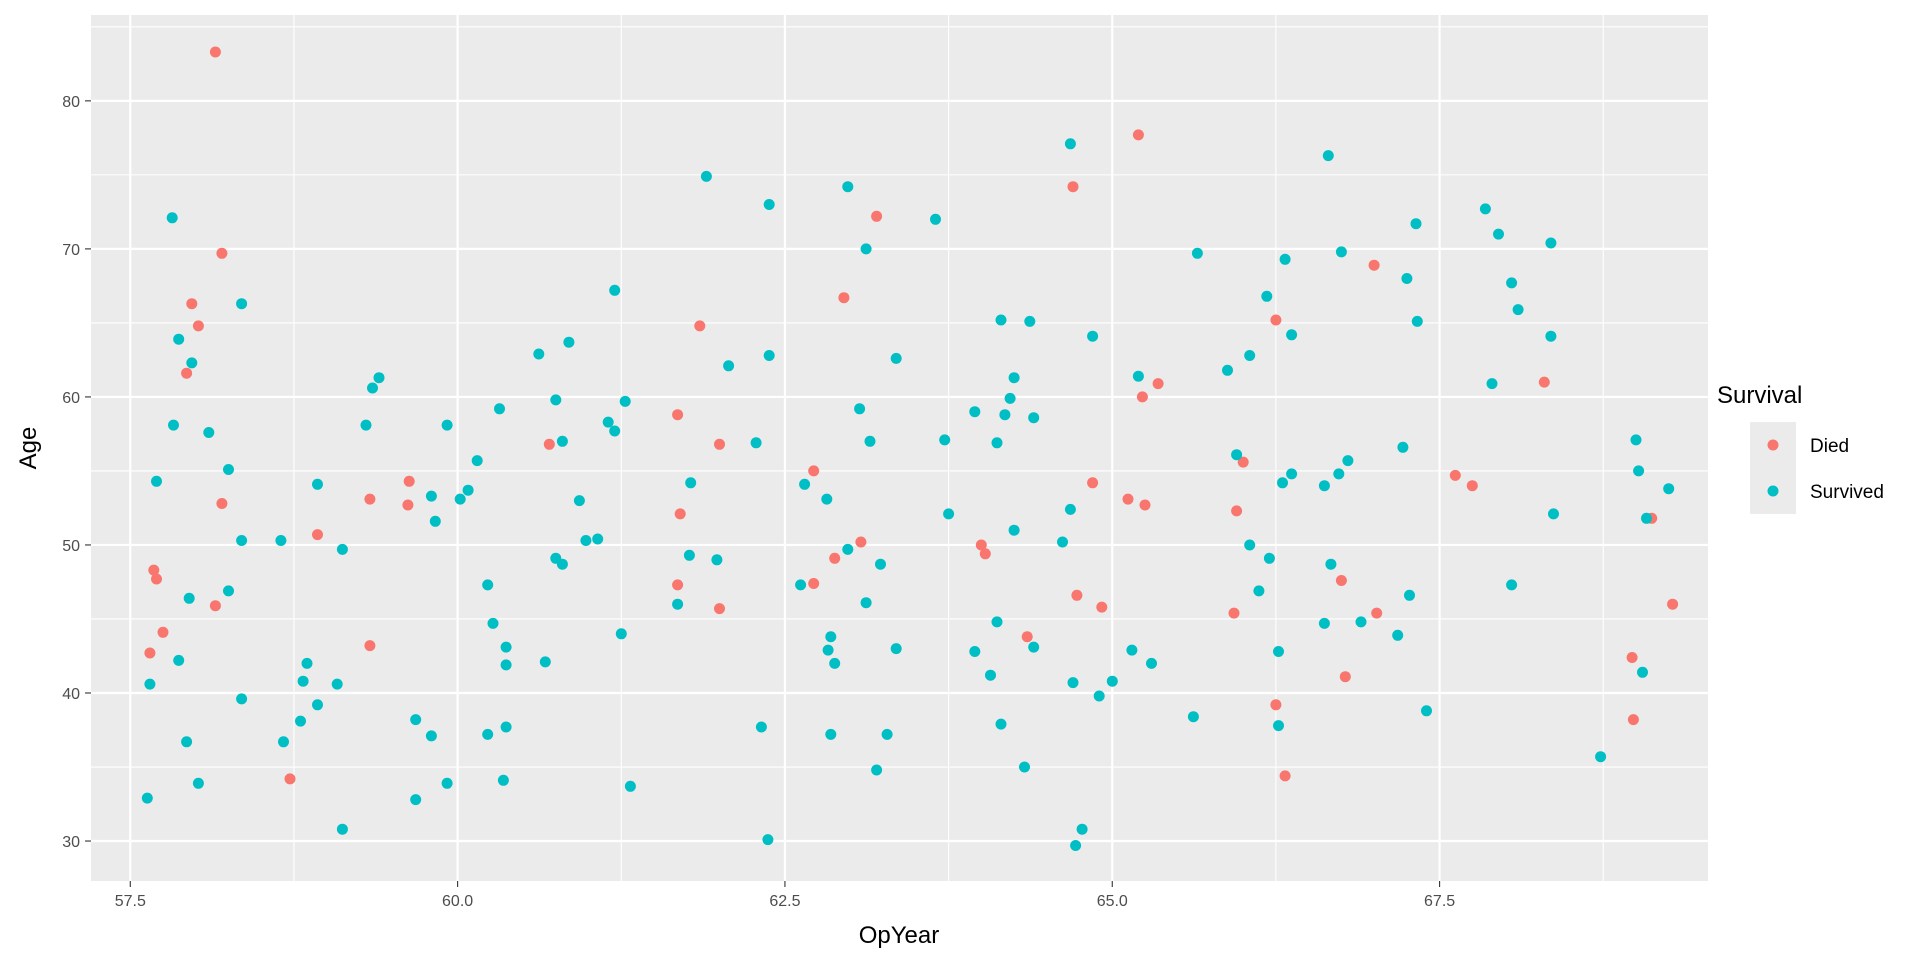  What do you see at coordinates (785, 895) in the screenshot?
I see `x-axis-ticks: 57.5 60.0 62.5 65.0 67.5` at bounding box center [785, 895].